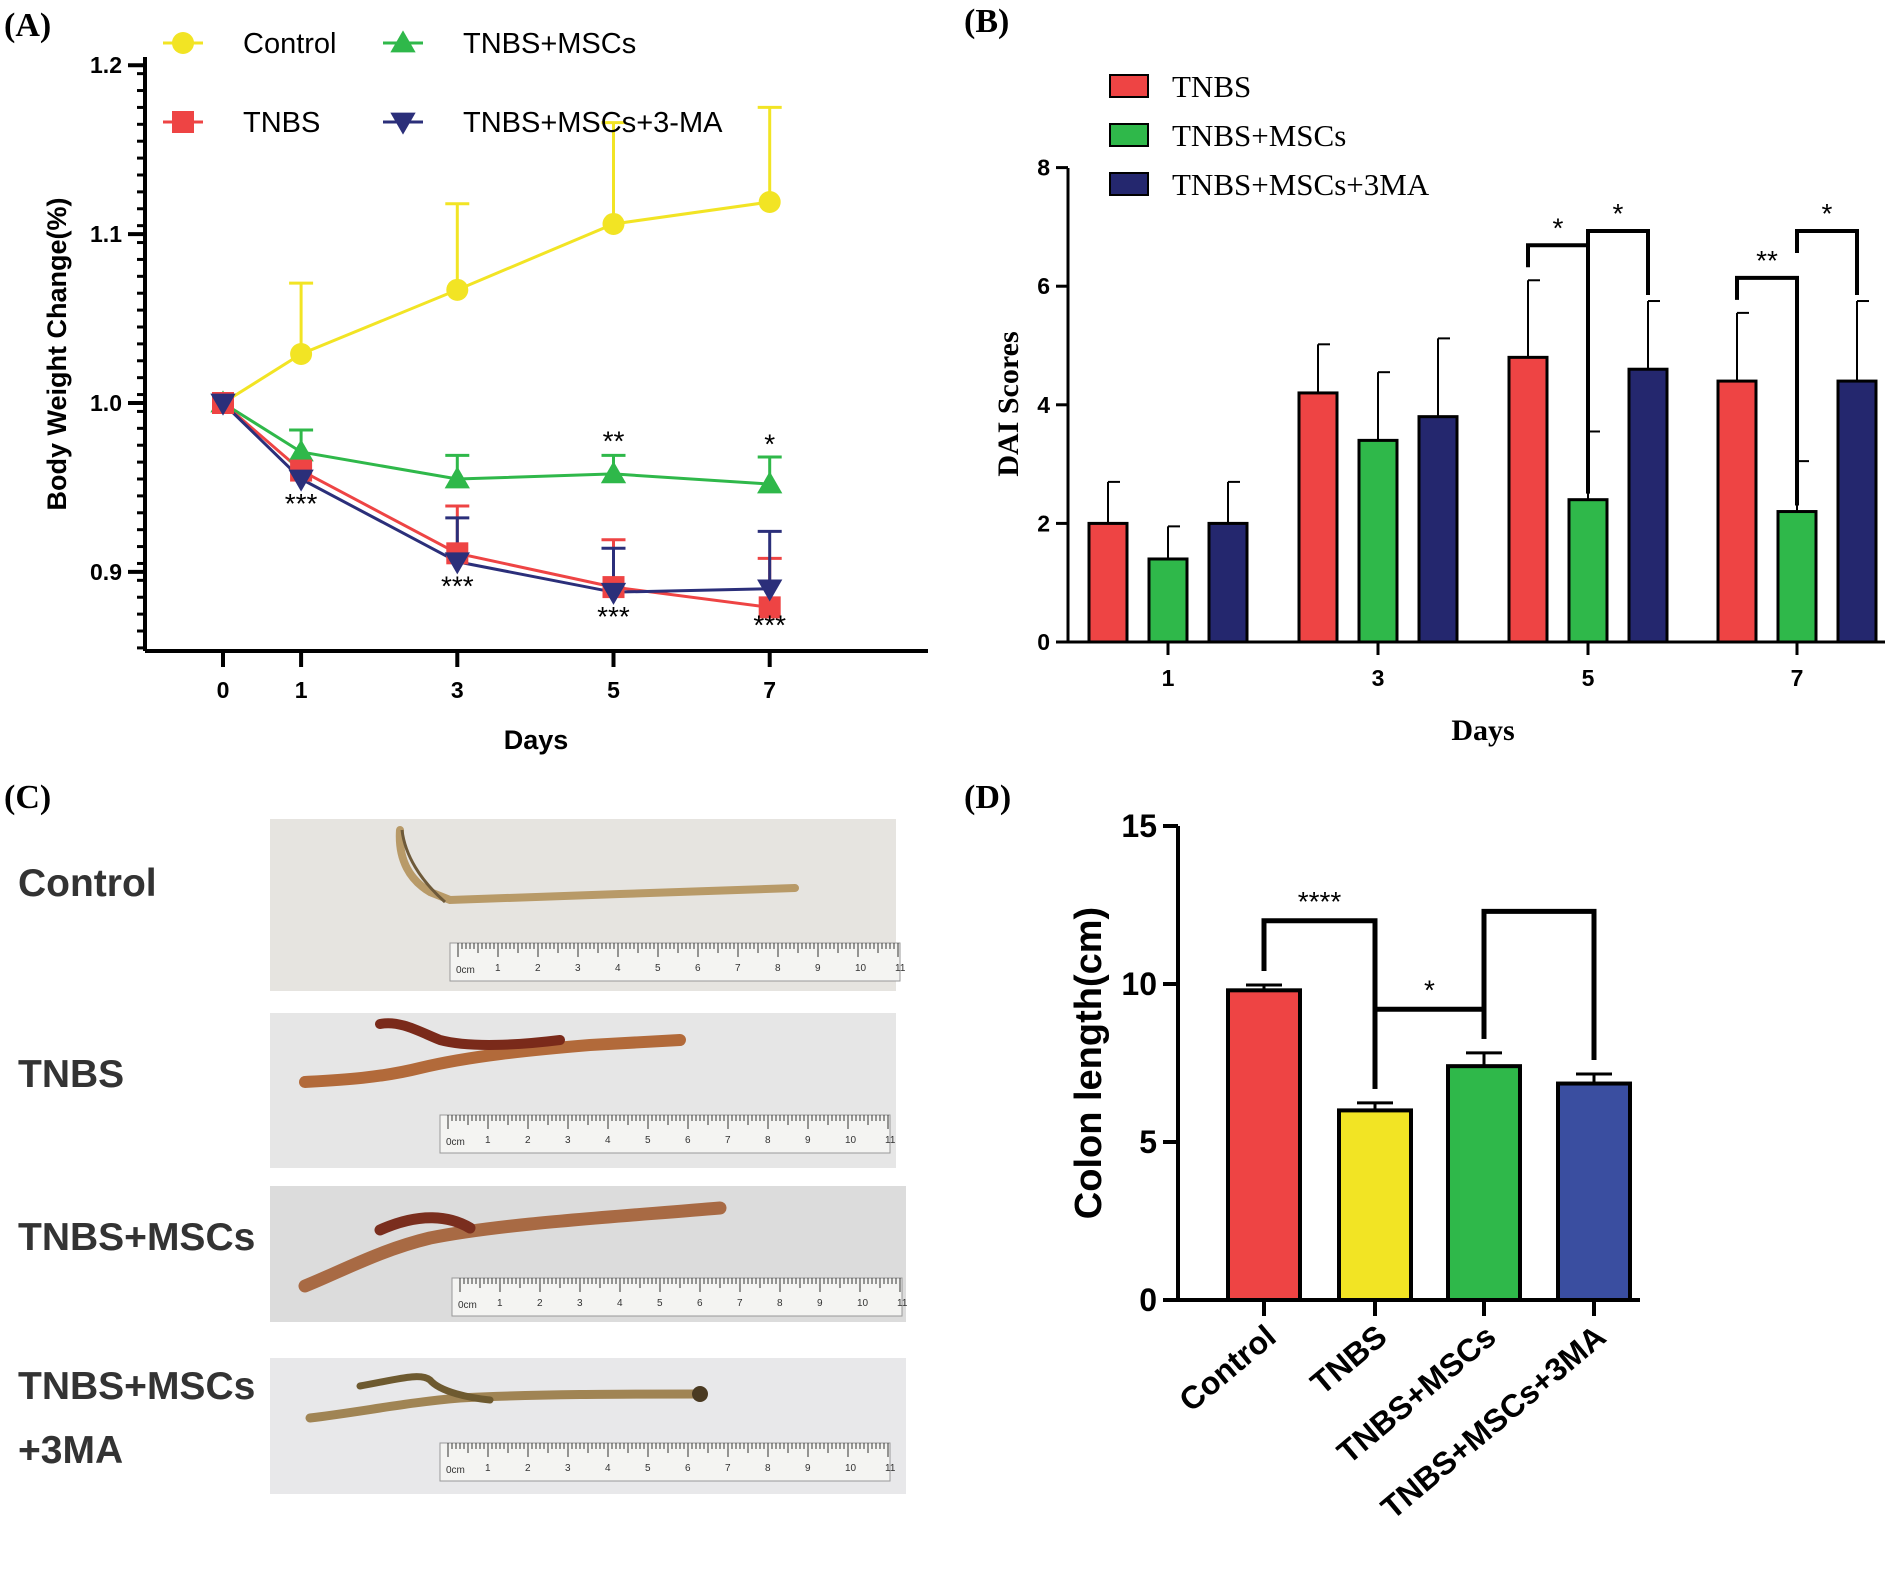 This screenshot has height=1577, width=1900. I want to click on panel-letter-b: (B), so click(986, 21).